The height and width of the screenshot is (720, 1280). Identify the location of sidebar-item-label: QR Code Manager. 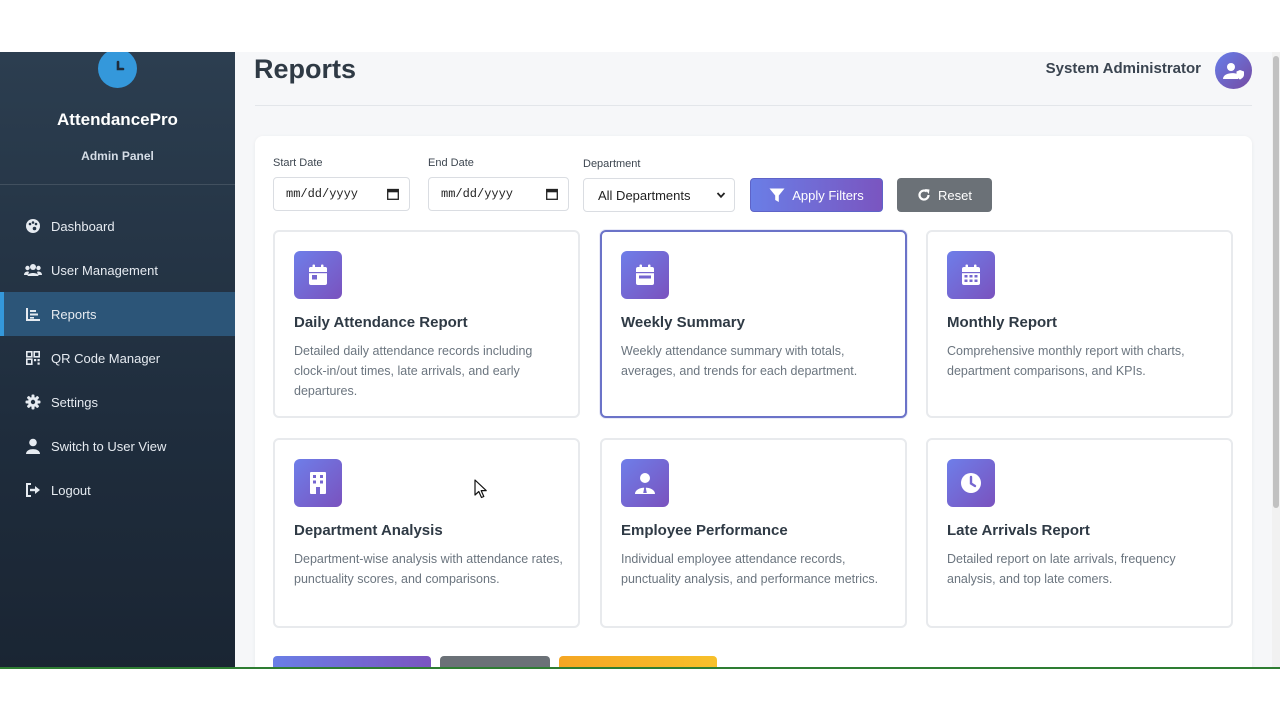
(106, 358).